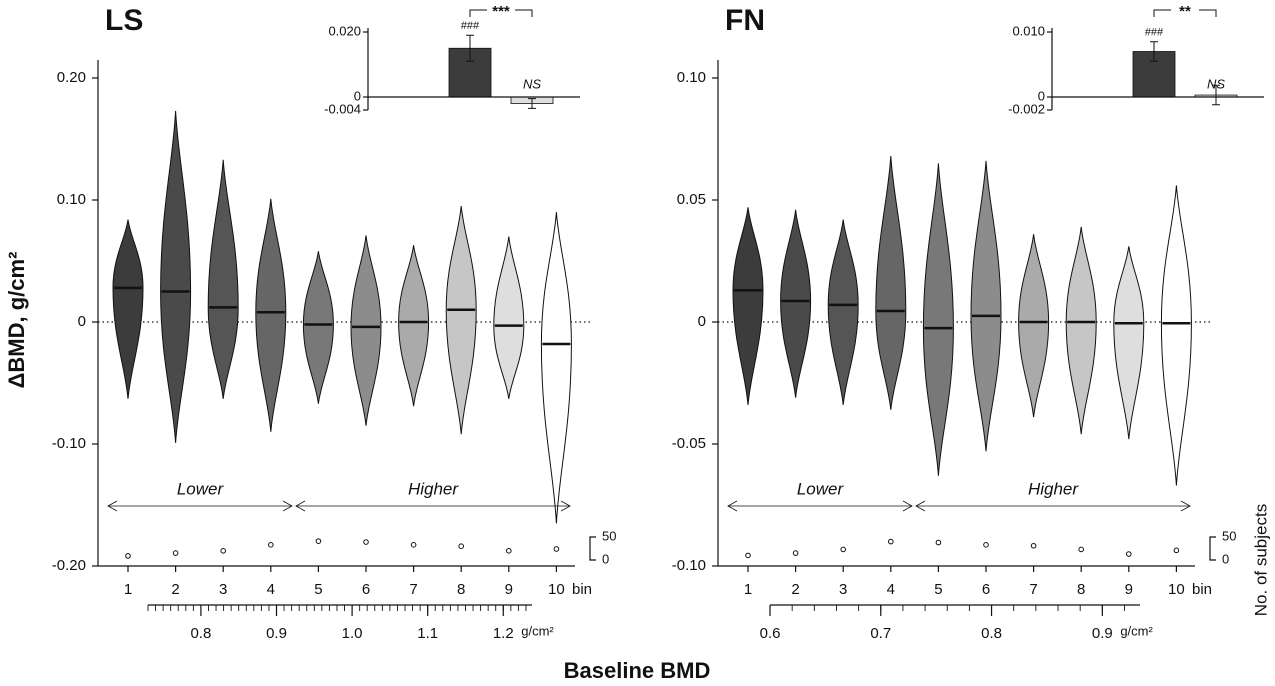  Describe the element at coordinates (880, 633) in the screenshot. I see `bmd-tick-label: 0.7` at that location.